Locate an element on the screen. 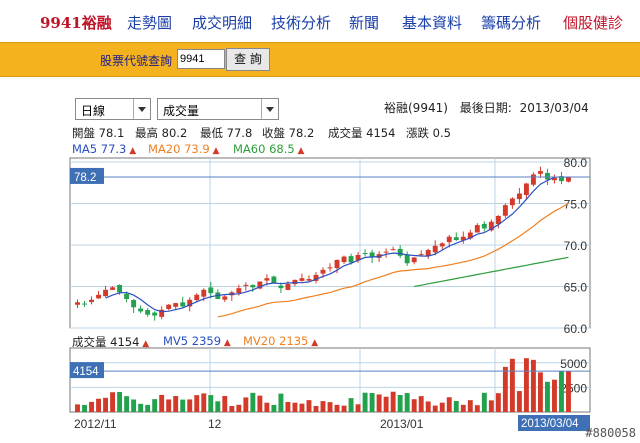 The image size is (640, 443). stock-name-code: 裕融(9941) is located at coordinates (416, 108).